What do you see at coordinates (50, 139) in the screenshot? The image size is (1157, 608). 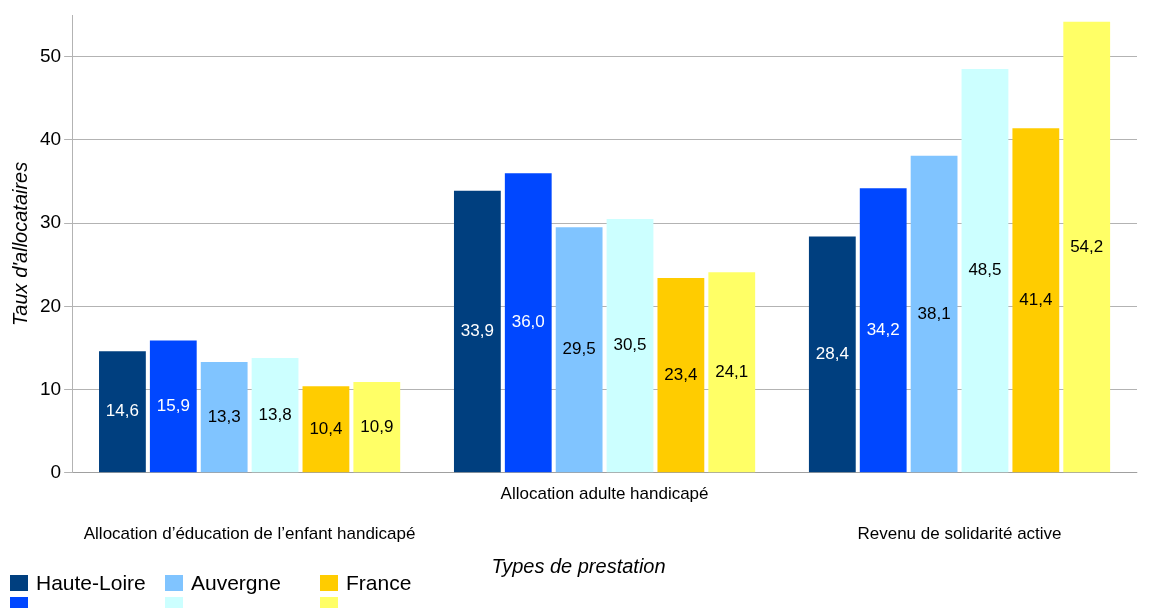 I see `y-tick-label: 40` at bounding box center [50, 139].